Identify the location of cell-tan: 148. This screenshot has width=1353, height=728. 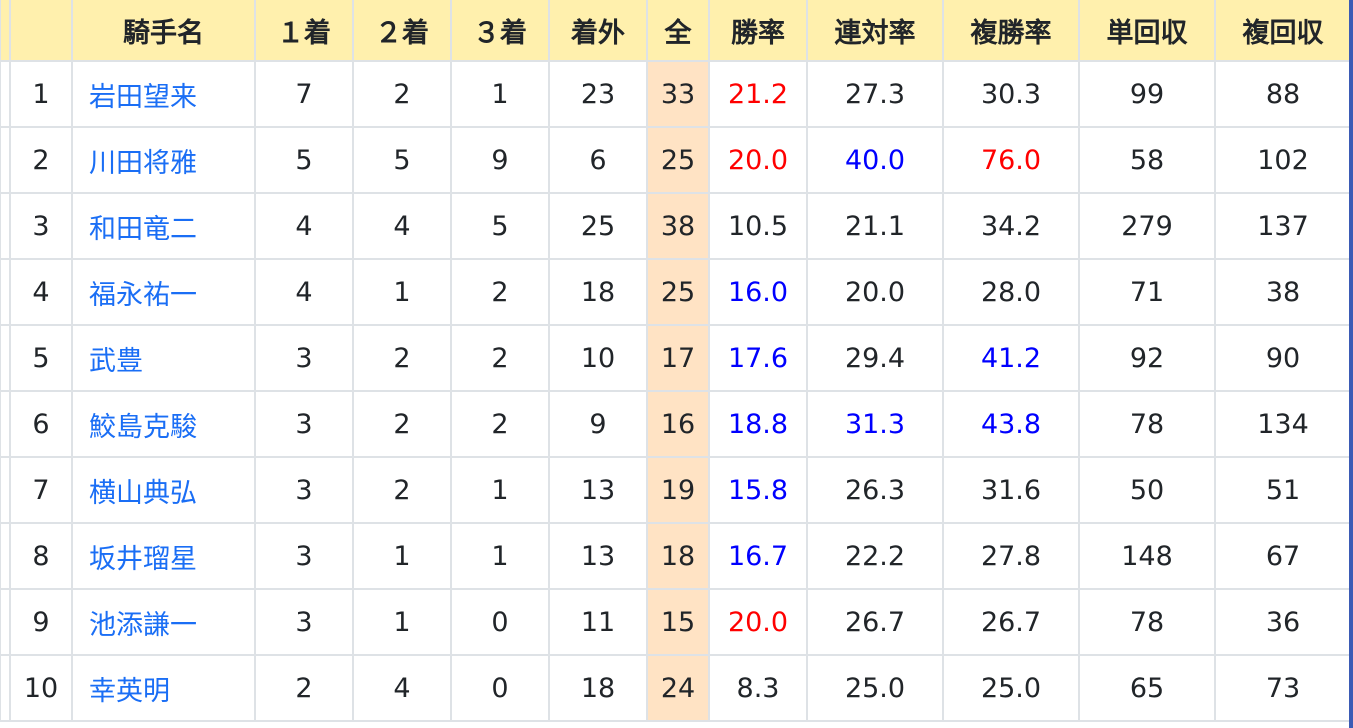
(1147, 556).